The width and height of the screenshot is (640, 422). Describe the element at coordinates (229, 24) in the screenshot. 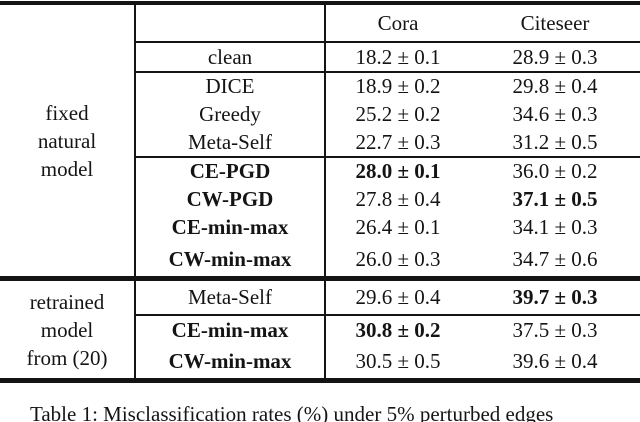

I see `header-empty-cell` at that location.